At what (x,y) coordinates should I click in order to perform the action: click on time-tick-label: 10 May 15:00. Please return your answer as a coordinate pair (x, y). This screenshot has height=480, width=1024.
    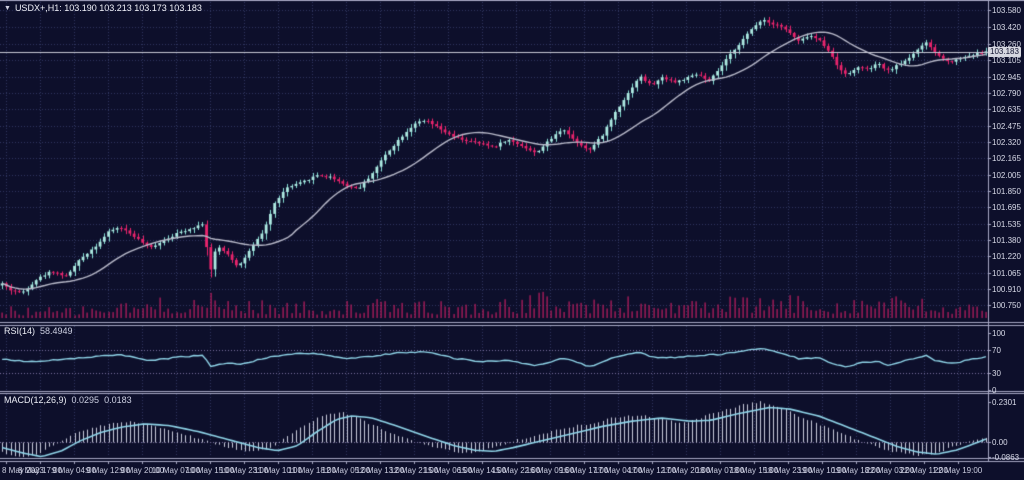
    Looking at the image, I should click on (210, 470).